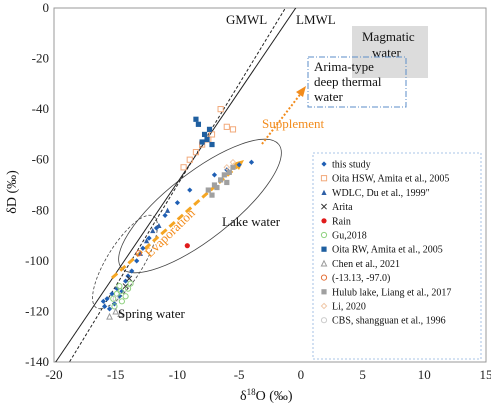  Describe the element at coordinates (53, 374) in the screenshot. I see `x-tick-label: -20` at that location.